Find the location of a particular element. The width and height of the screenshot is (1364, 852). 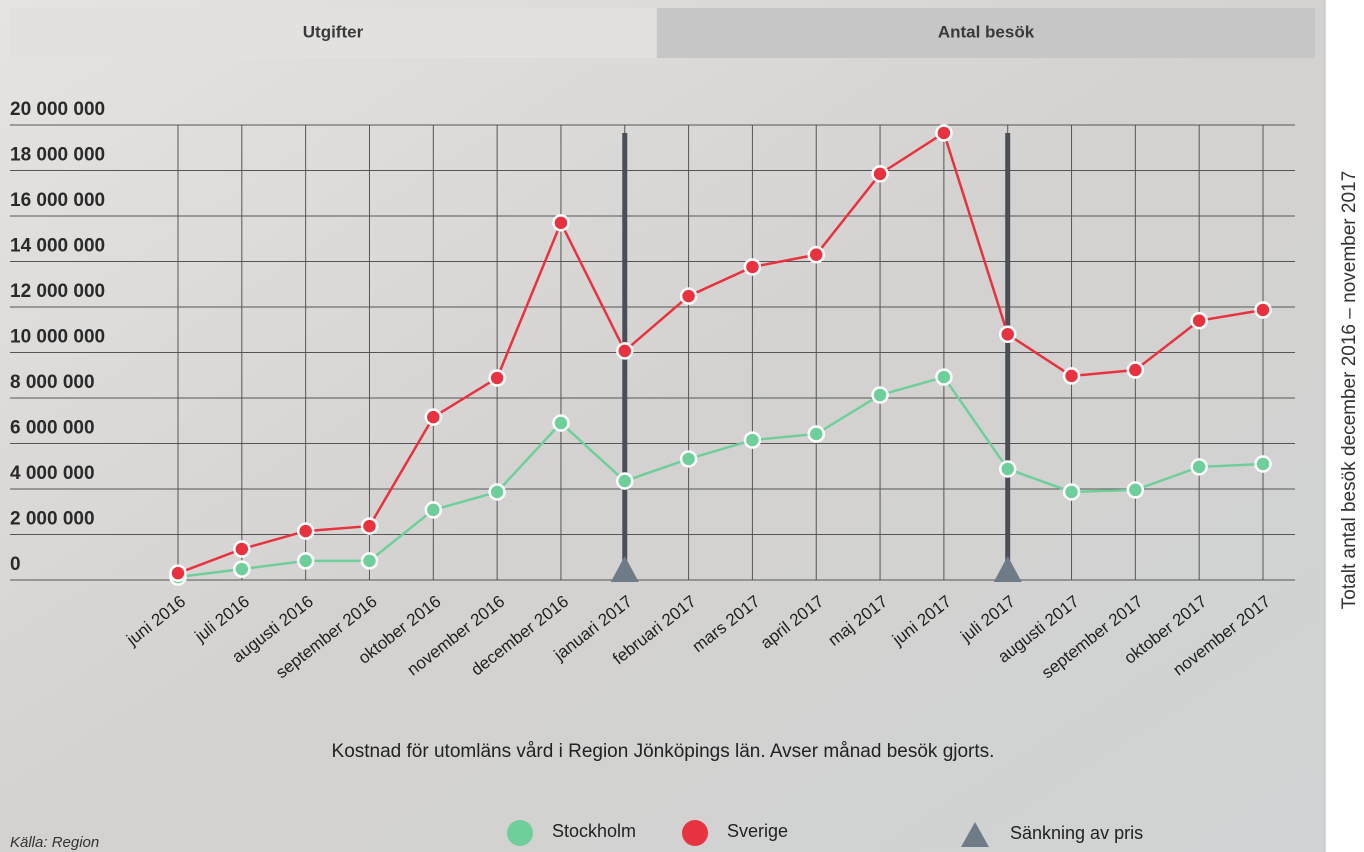

tab-label: Antal besök is located at coordinates (986, 31).